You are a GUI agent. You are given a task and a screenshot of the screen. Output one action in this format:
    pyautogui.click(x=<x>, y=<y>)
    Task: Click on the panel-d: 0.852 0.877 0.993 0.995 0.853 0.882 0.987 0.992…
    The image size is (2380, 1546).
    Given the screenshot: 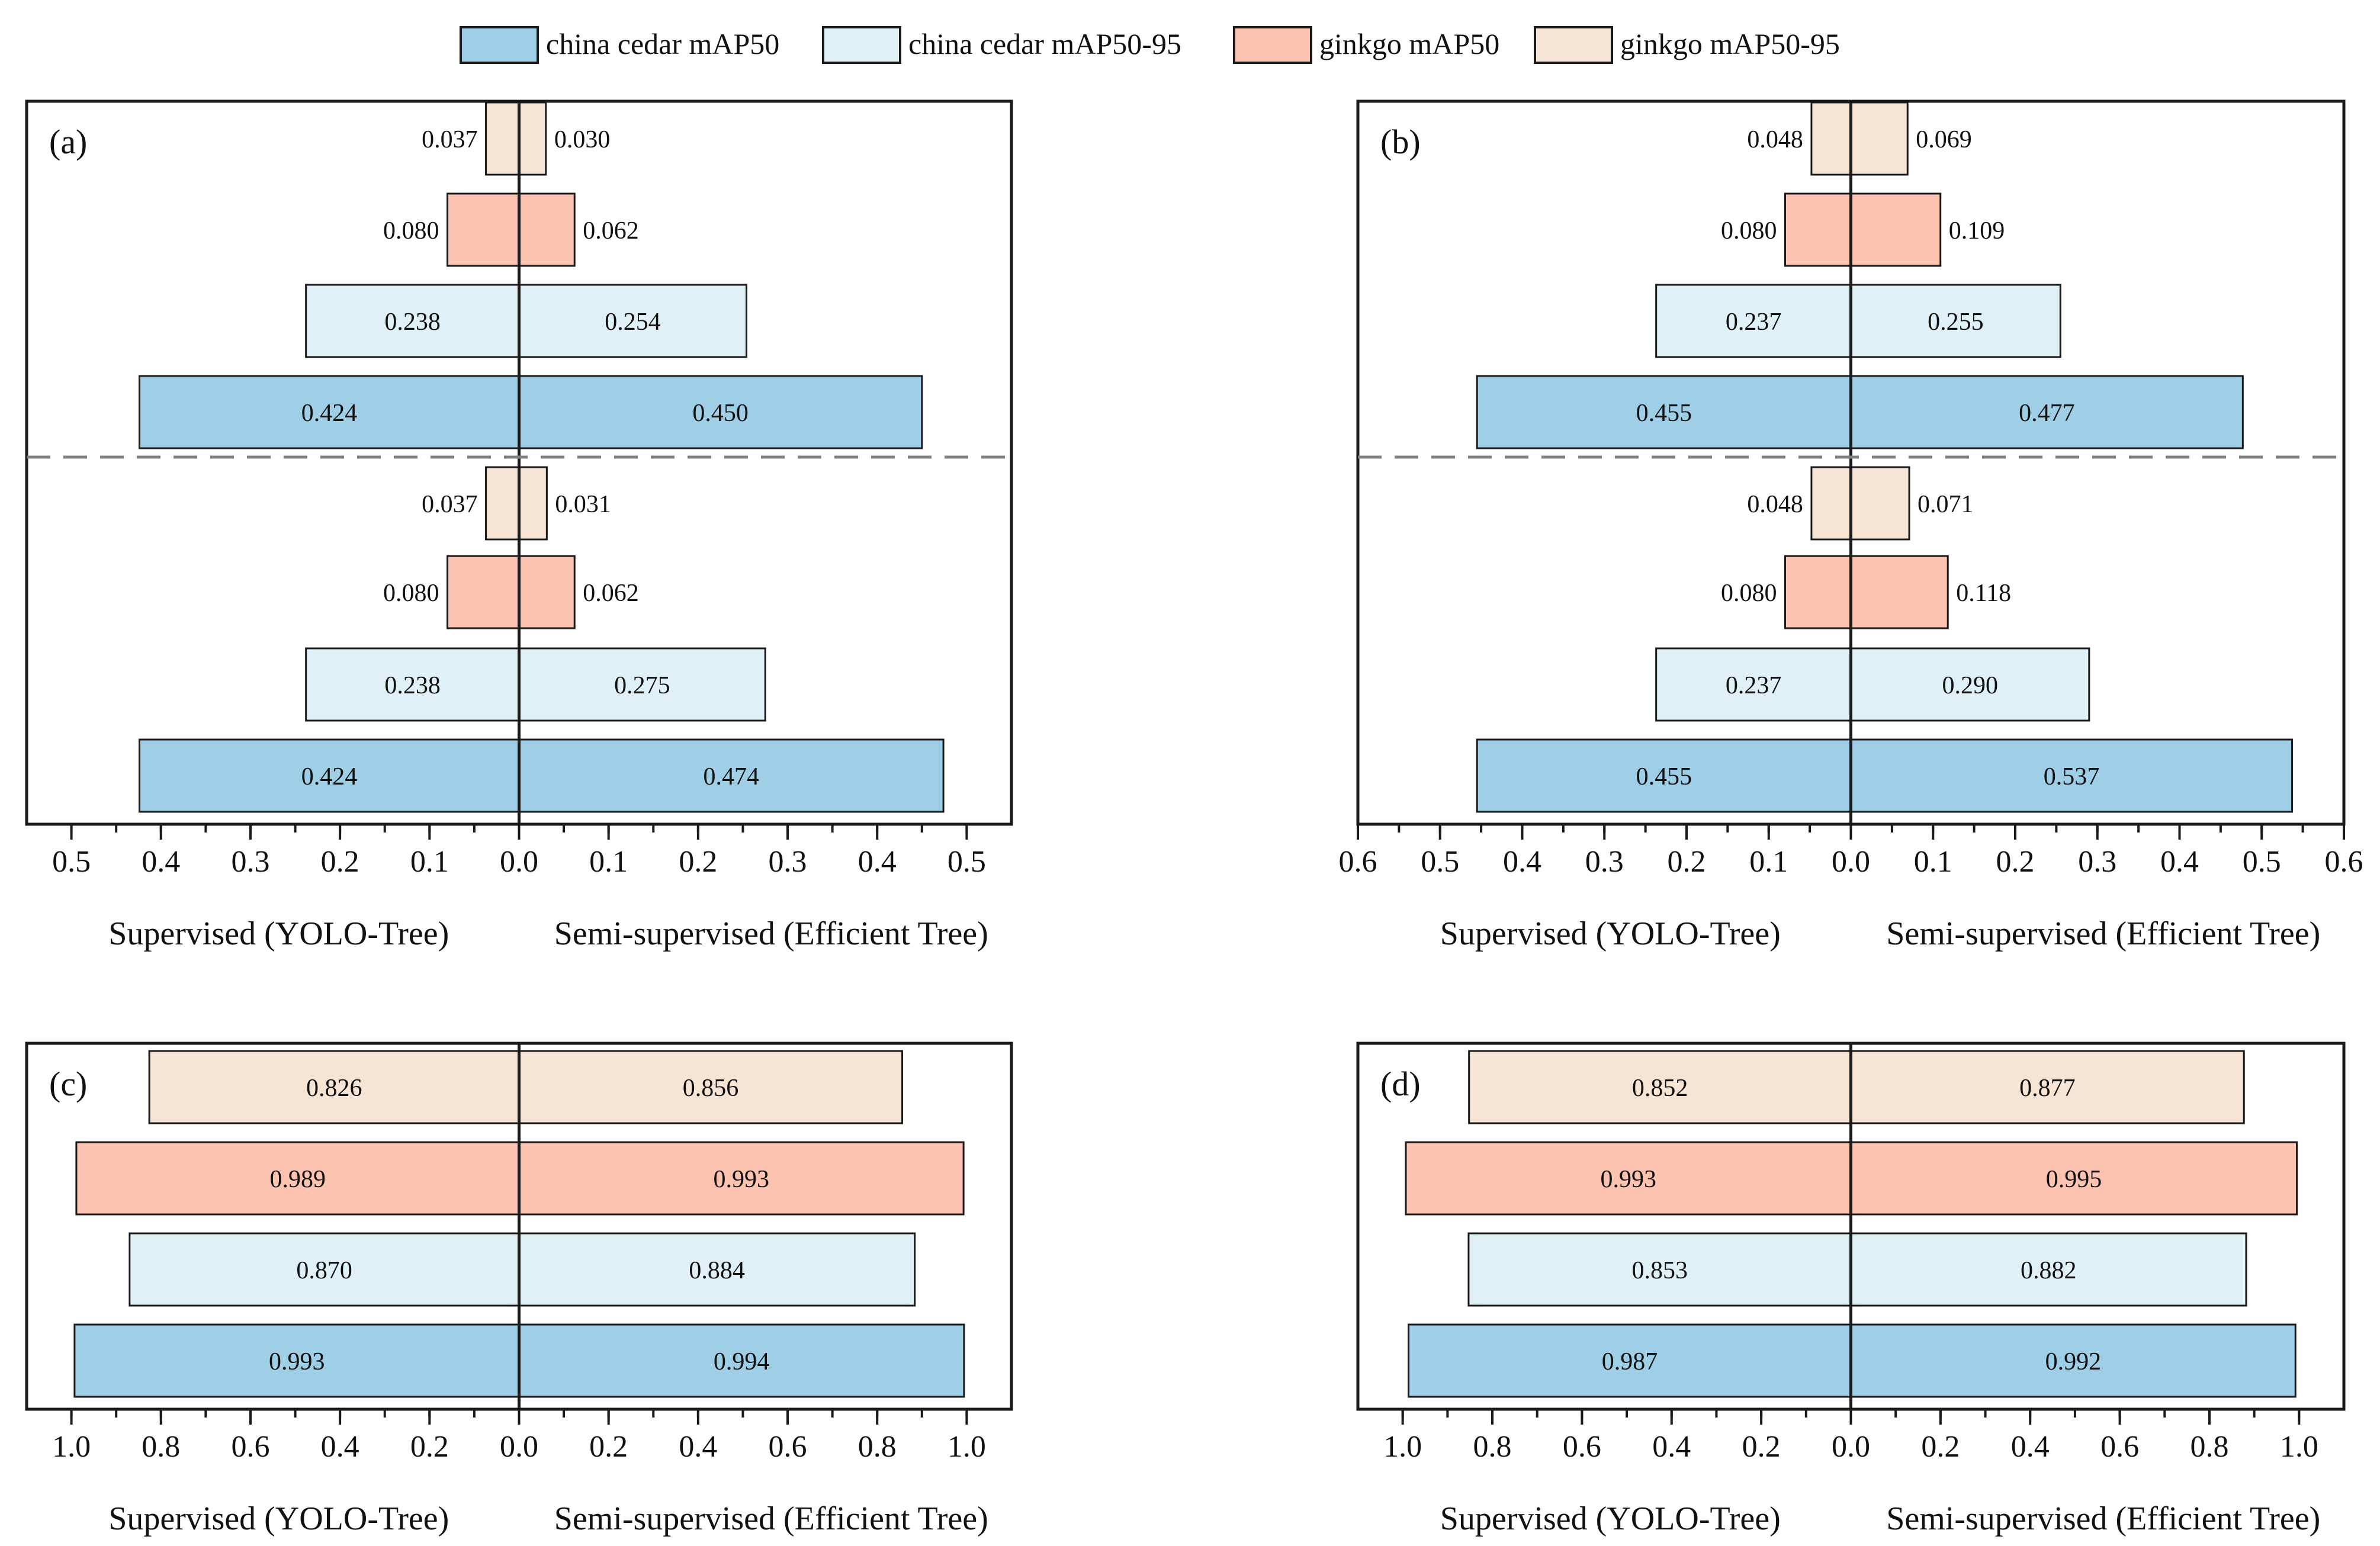 What is the action you would take?
    pyautogui.click(x=1851, y=1290)
    